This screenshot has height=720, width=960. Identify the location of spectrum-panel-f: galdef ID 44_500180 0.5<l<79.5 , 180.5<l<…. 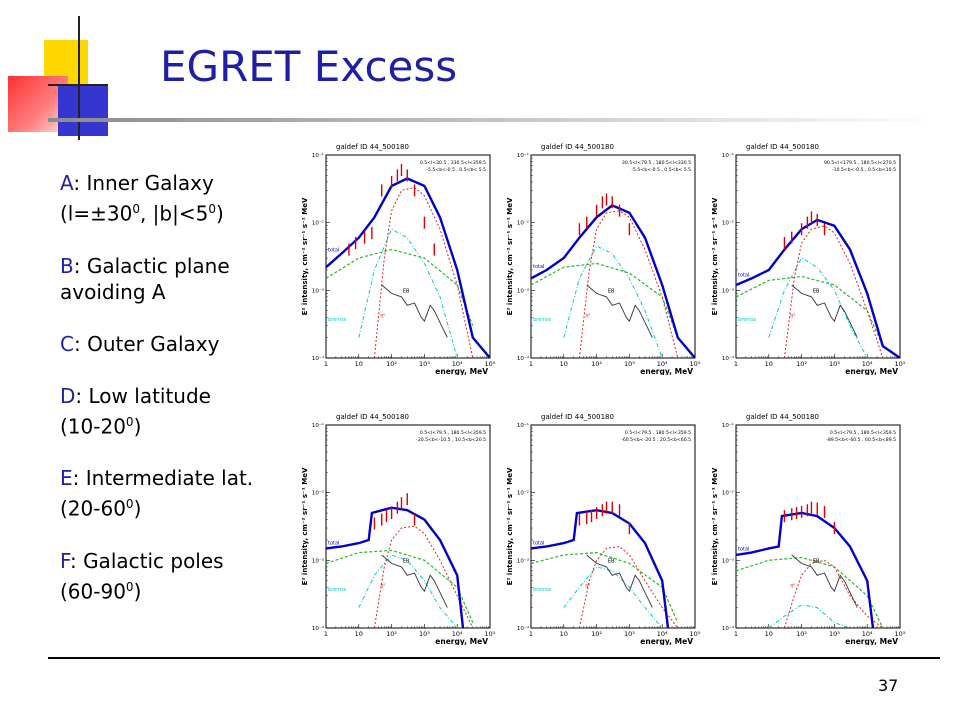
(810, 524).